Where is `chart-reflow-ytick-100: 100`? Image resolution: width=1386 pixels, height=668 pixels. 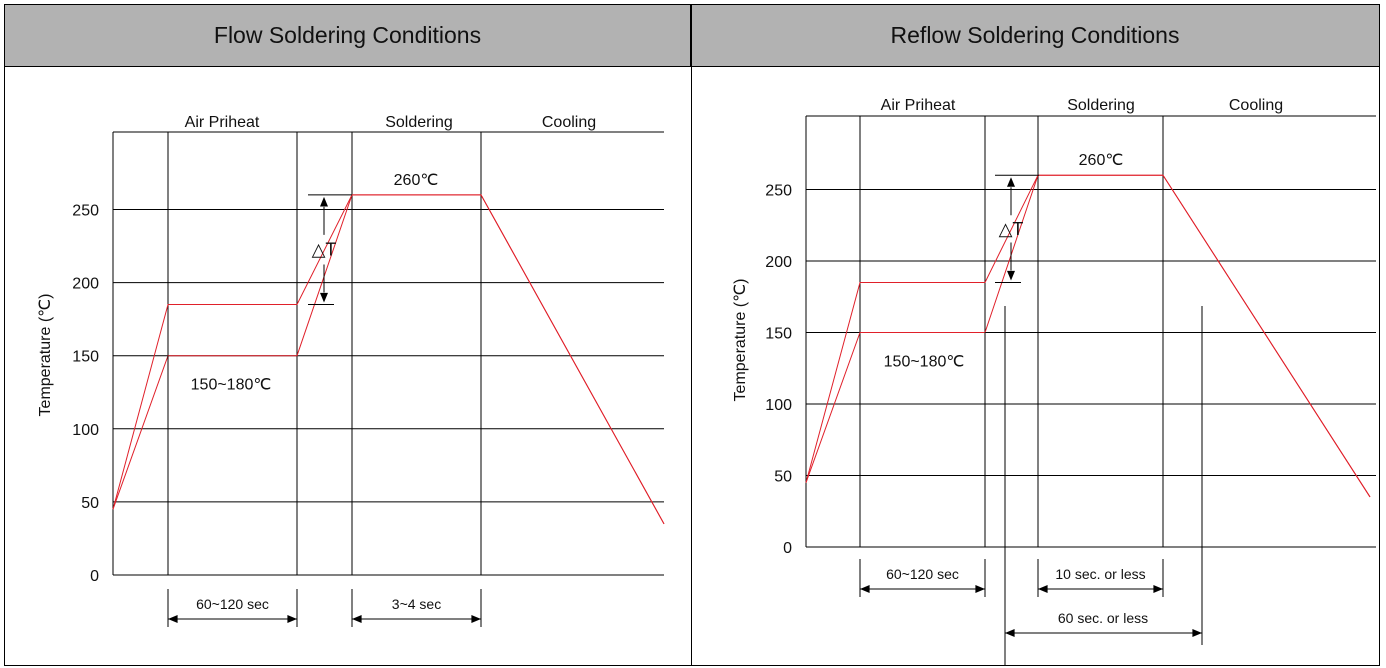 chart-reflow-ytick-100: 100 is located at coordinates (778, 405).